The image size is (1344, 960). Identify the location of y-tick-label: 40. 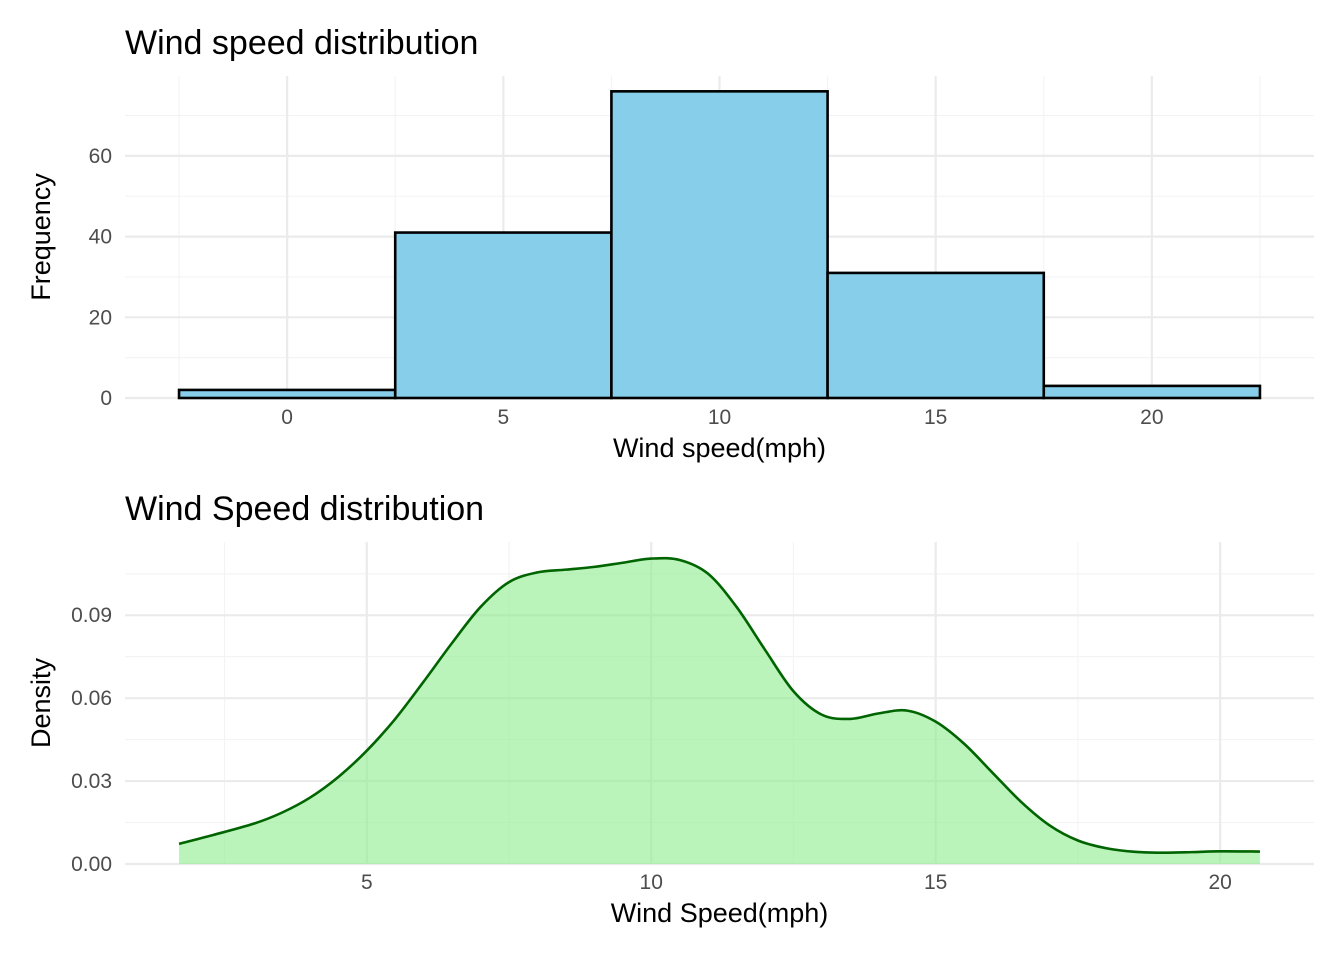
(100, 237).